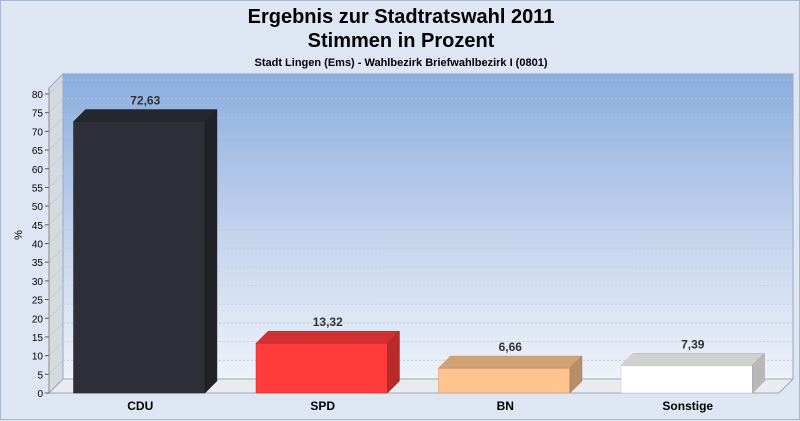  Describe the element at coordinates (38, 357) in the screenshot. I see `y-tick-label: 10` at that location.